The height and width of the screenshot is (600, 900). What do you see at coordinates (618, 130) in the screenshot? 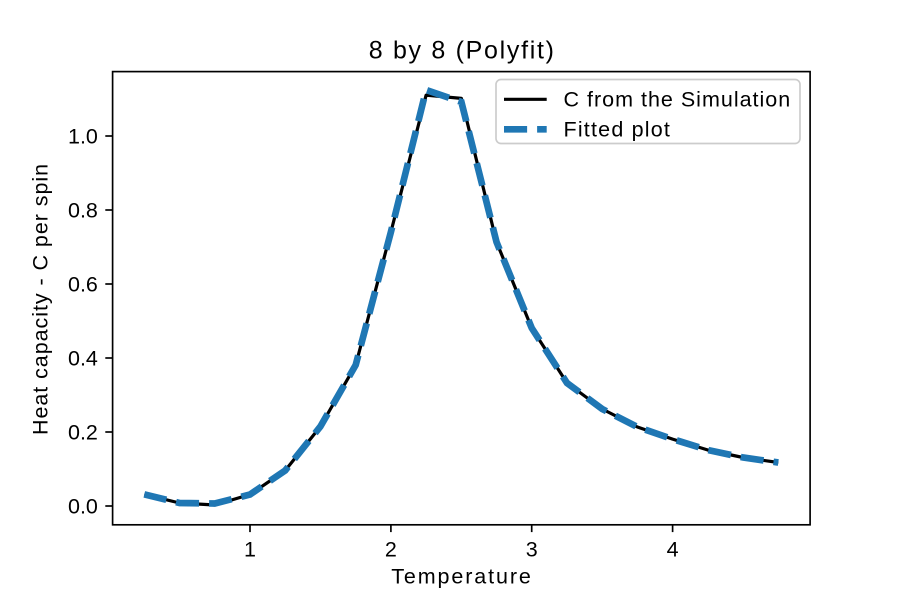
I see `svg-text: Fitted plot` at bounding box center [618, 130].